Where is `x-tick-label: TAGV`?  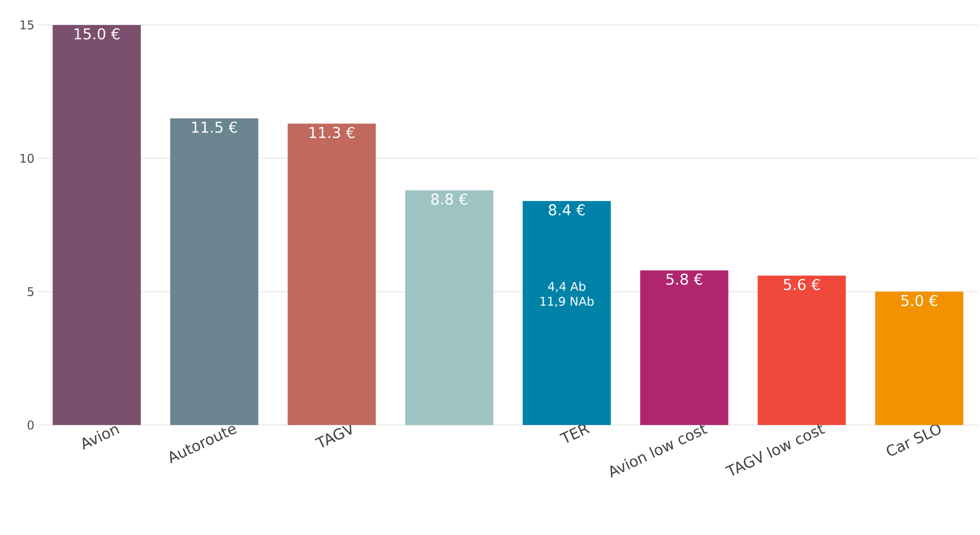
x-tick-label: TAGV is located at coordinates (333, 435).